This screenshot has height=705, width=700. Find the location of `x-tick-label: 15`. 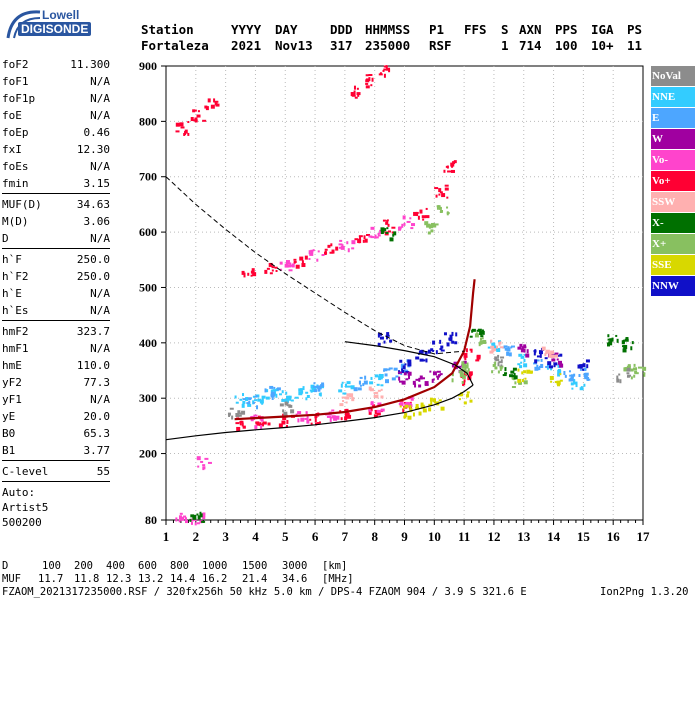

x-tick-label: 15 is located at coordinates (584, 536).